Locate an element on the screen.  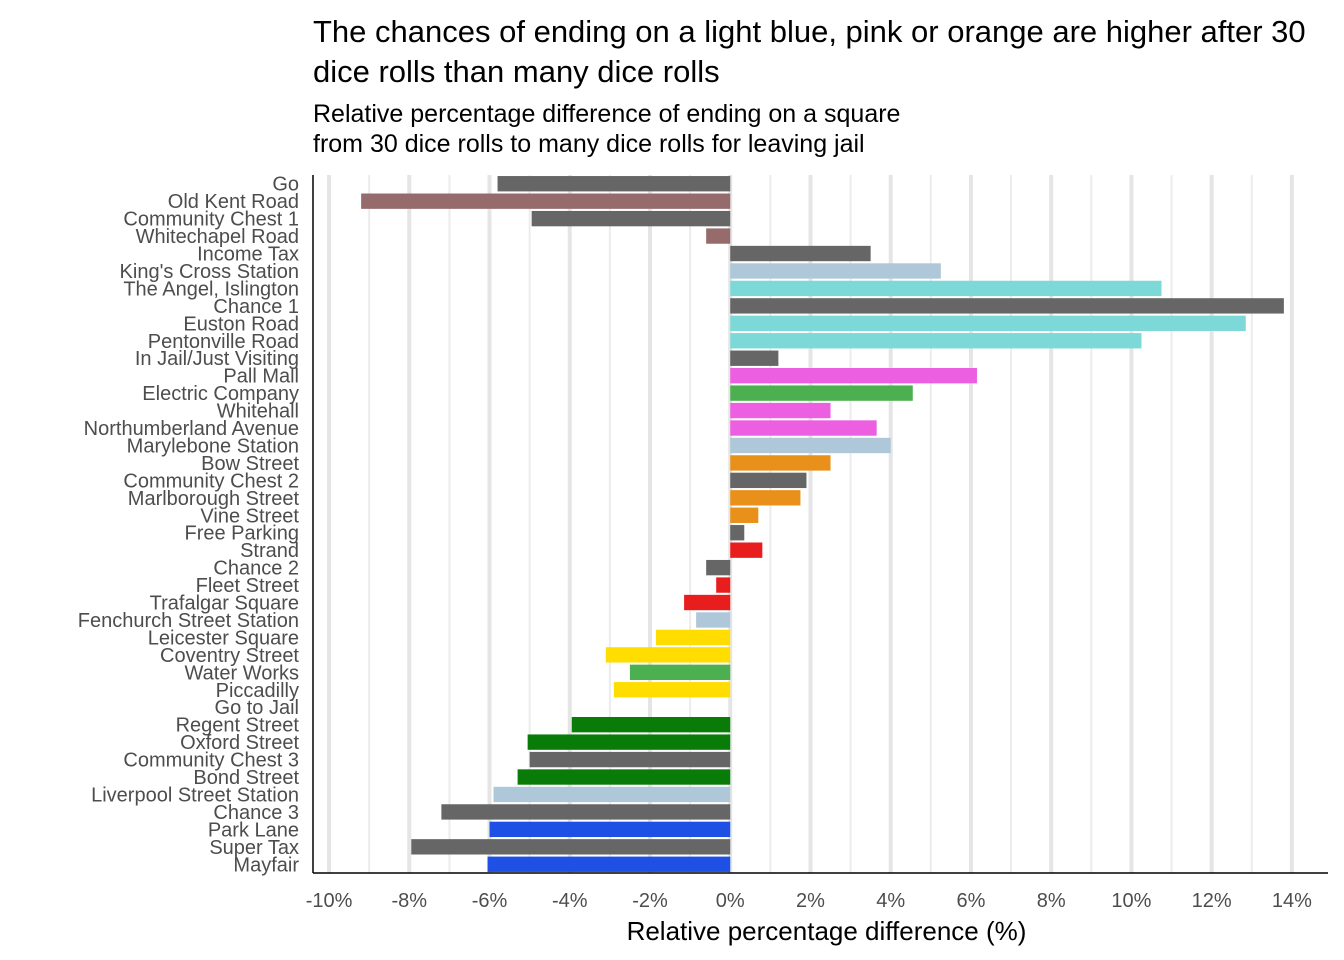
y-tick-label: Fenchurch Street Station is located at coordinates (188, 621).